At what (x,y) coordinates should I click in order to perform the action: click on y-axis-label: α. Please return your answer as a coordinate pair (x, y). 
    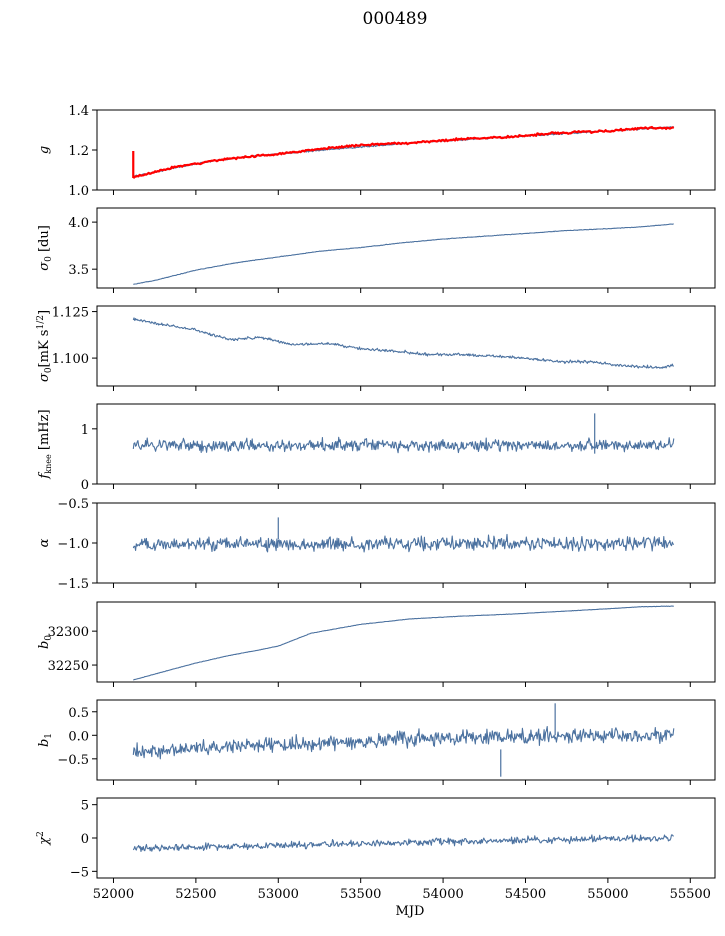
    Looking at the image, I should click on (44, 542).